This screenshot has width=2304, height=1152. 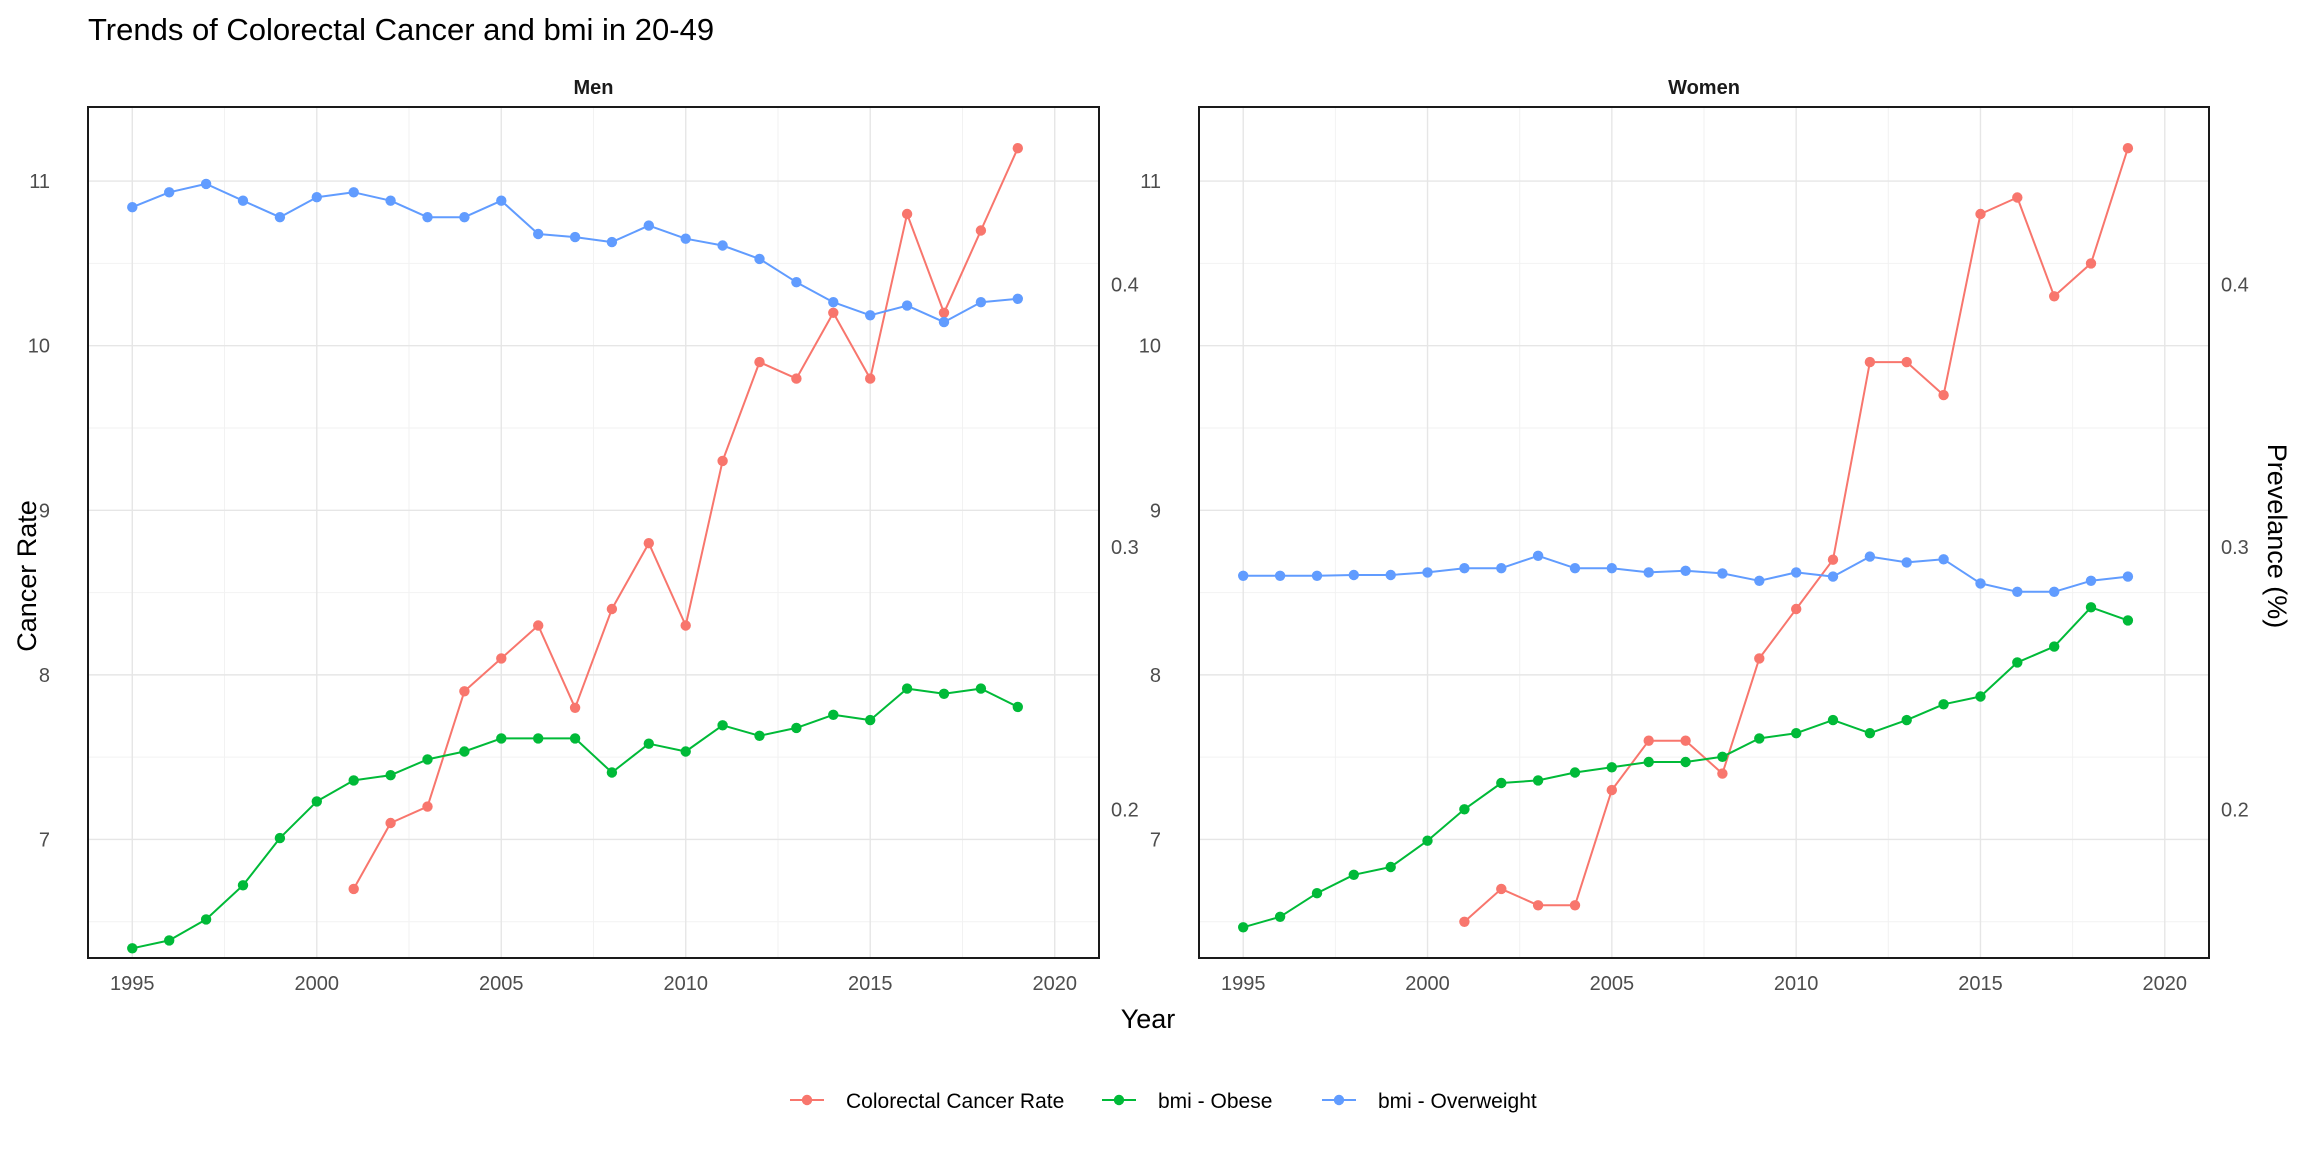 I want to click on y-axis-left-title: Cancer Rate, so click(x=27, y=576).